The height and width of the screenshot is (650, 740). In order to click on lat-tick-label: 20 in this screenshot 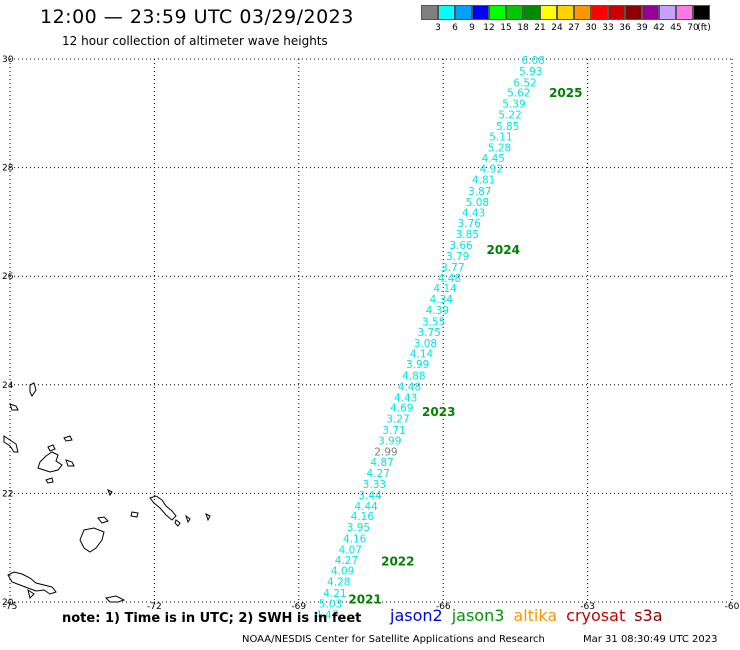, I will do `click(8, 603)`.